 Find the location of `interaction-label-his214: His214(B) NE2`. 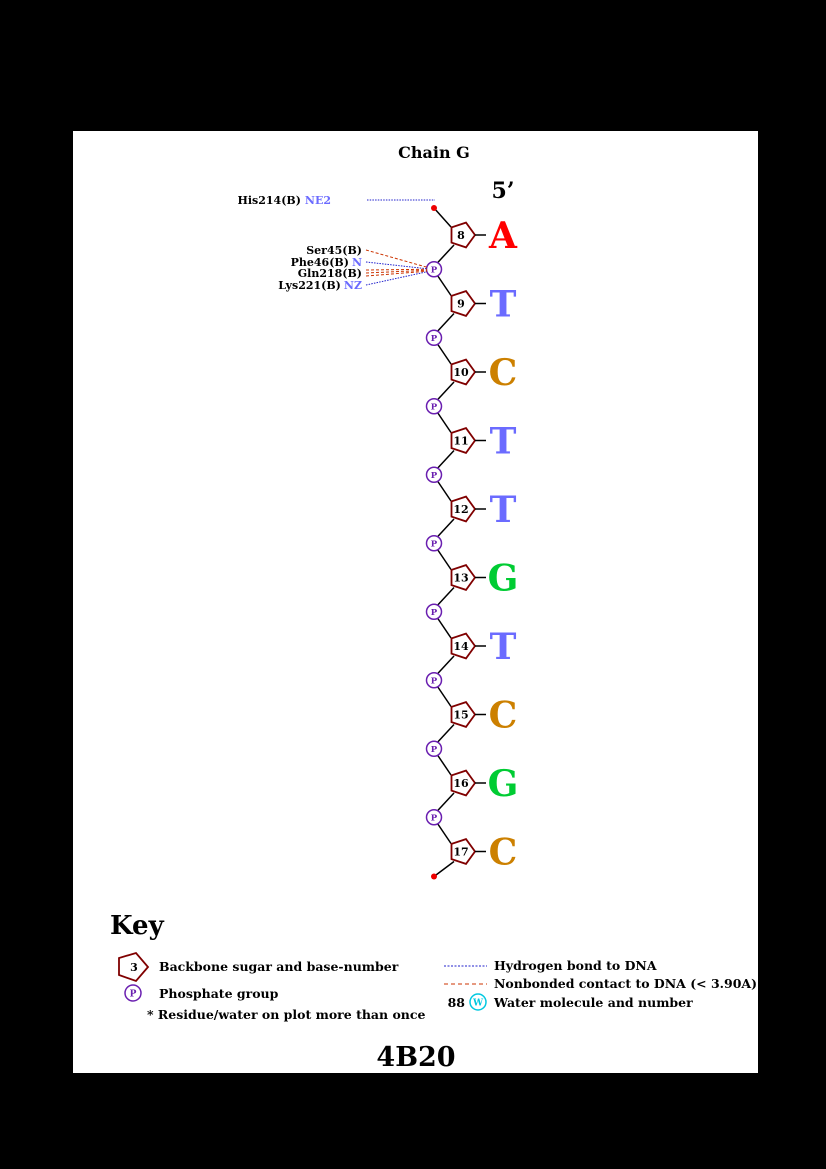

interaction-label-his214: His214(B) NE2 is located at coordinates (284, 200).